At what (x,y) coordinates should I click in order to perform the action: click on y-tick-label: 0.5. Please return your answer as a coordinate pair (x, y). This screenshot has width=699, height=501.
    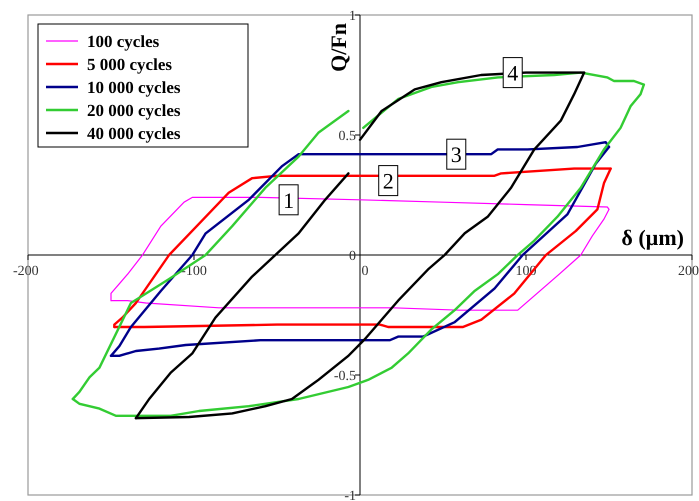
    Looking at the image, I should click on (347, 136).